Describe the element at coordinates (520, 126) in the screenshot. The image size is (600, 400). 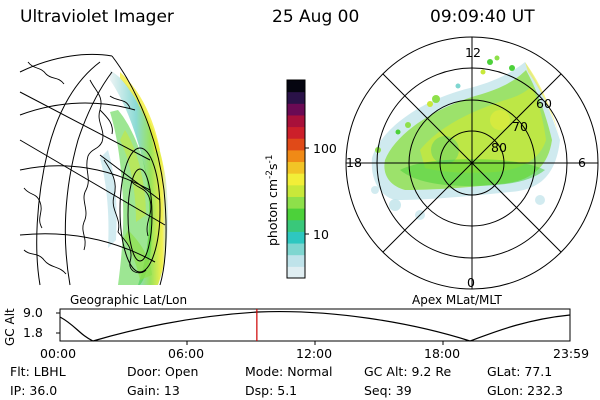
I see `mlat-label-70: 70` at that location.